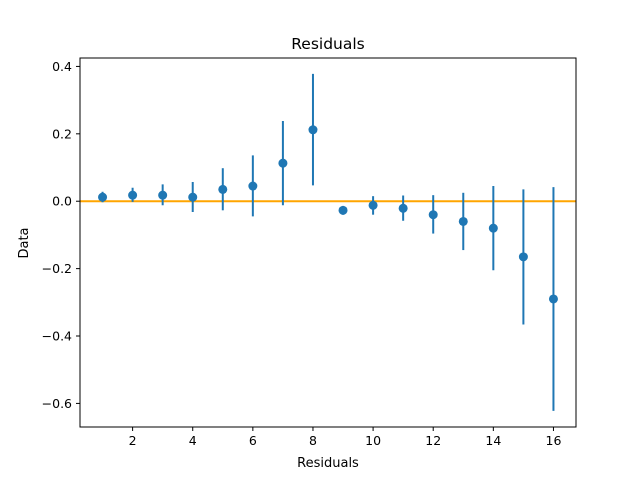 This screenshot has width=640, height=484. Describe the element at coordinates (24, 242) in the screenshot. I see `y-axis-label: Data` at that location.